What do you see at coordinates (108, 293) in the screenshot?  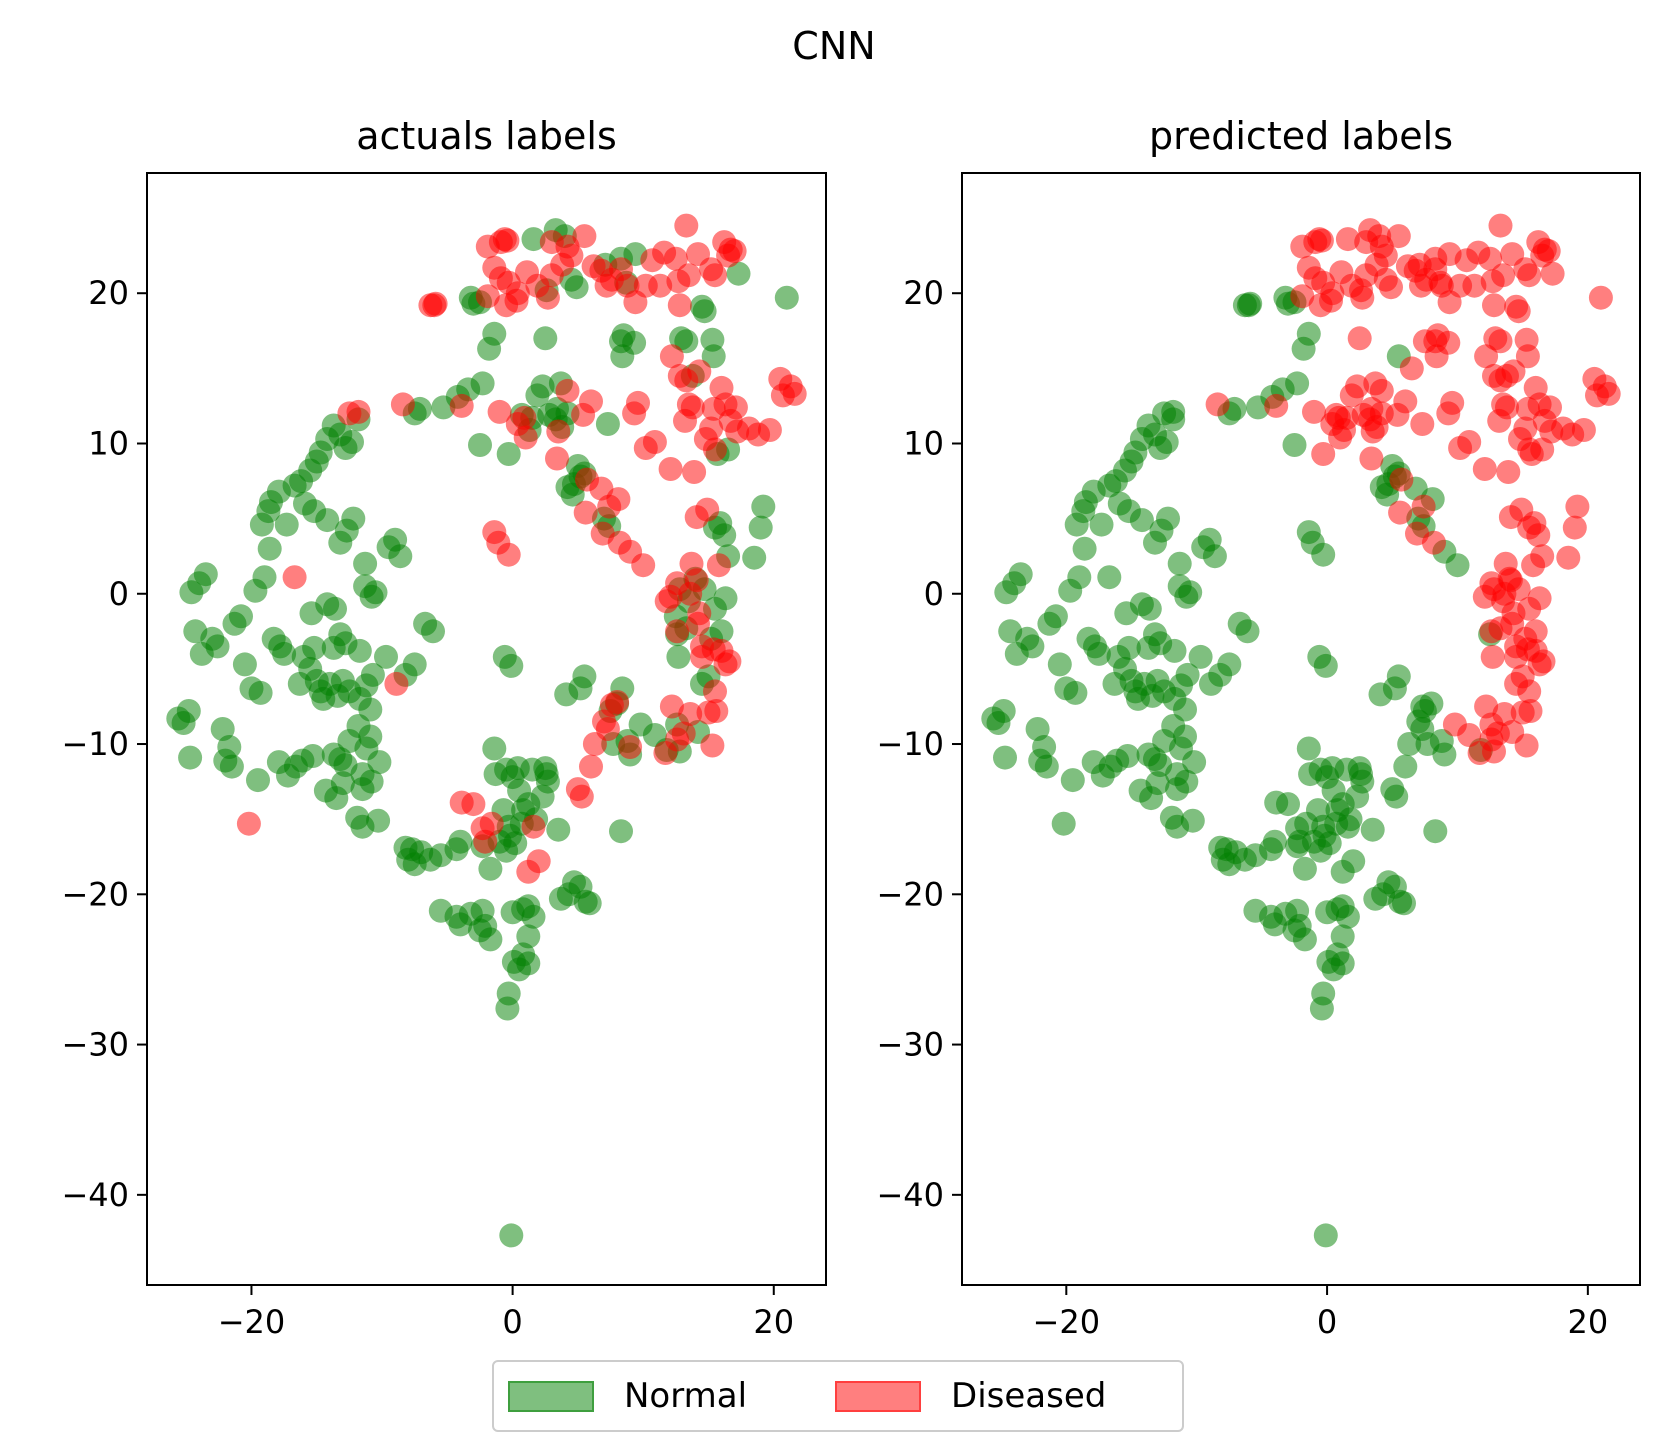 I see `actuals-ytick-label: 20` at bounding box center [108, 293].